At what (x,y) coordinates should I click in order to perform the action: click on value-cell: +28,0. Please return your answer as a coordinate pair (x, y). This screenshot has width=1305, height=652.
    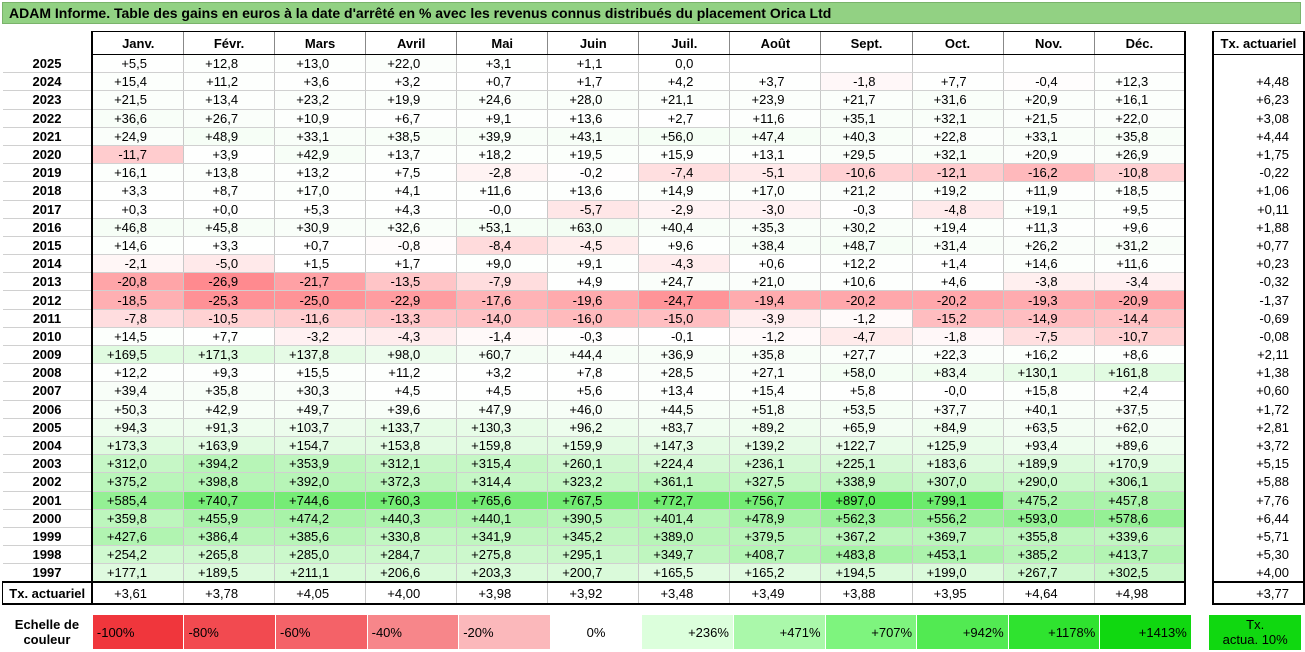
    Looking at the image, I should click on (593, 100).